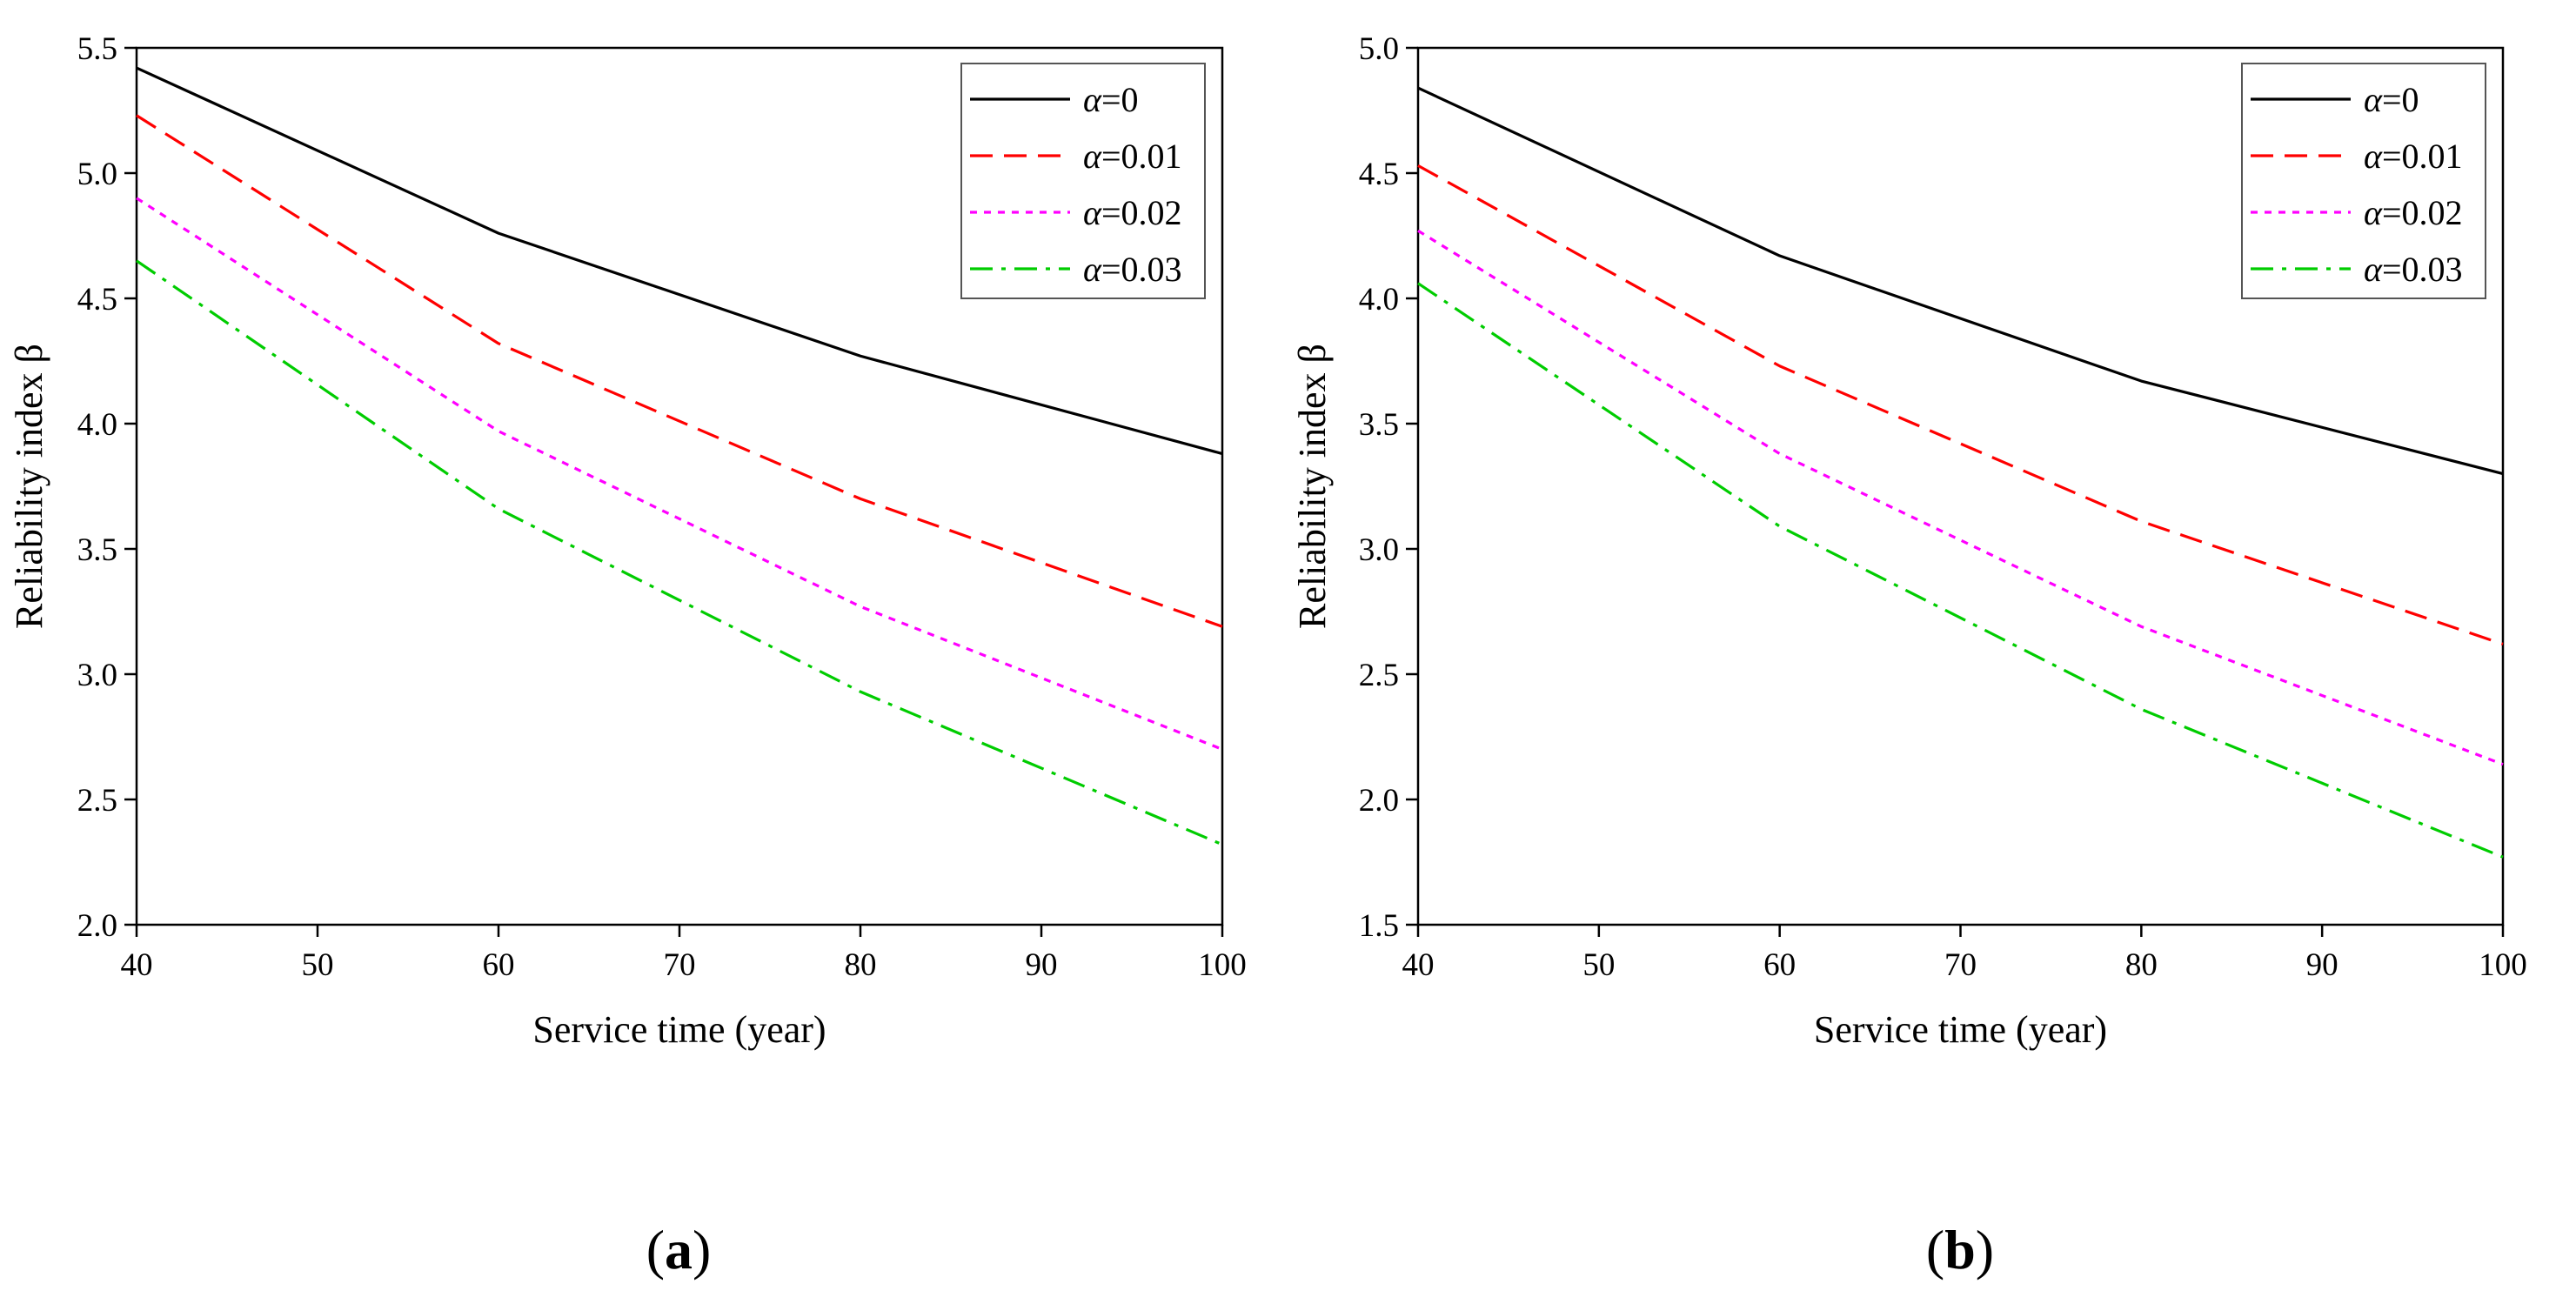 The width and height of the screenshot is (2576, 1304). I want to click on panel-label: (b), so click(1960, 1250).